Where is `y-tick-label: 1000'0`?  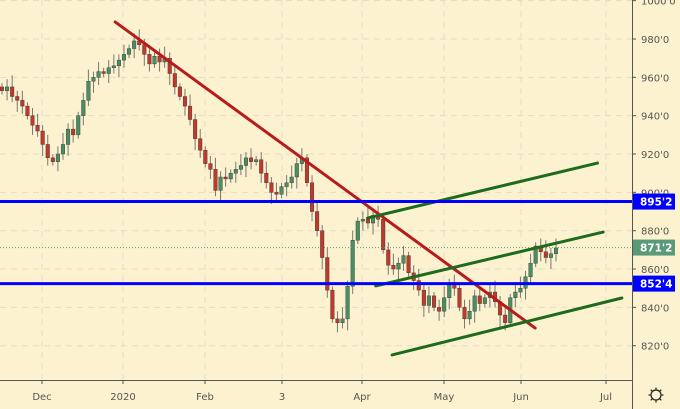
y-tick-label: 1000'0 is located at coordinates (658, 4).